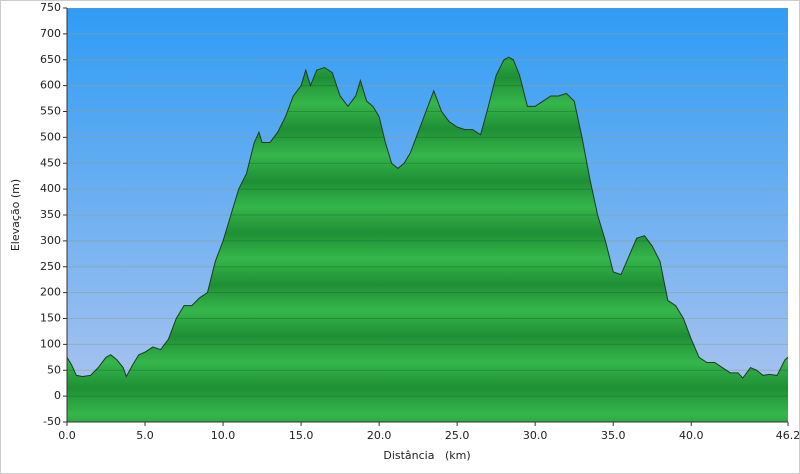  Describe the element at coordinates (50, 136) in the screenshot. I see `y-tick-label: 500` at that location.